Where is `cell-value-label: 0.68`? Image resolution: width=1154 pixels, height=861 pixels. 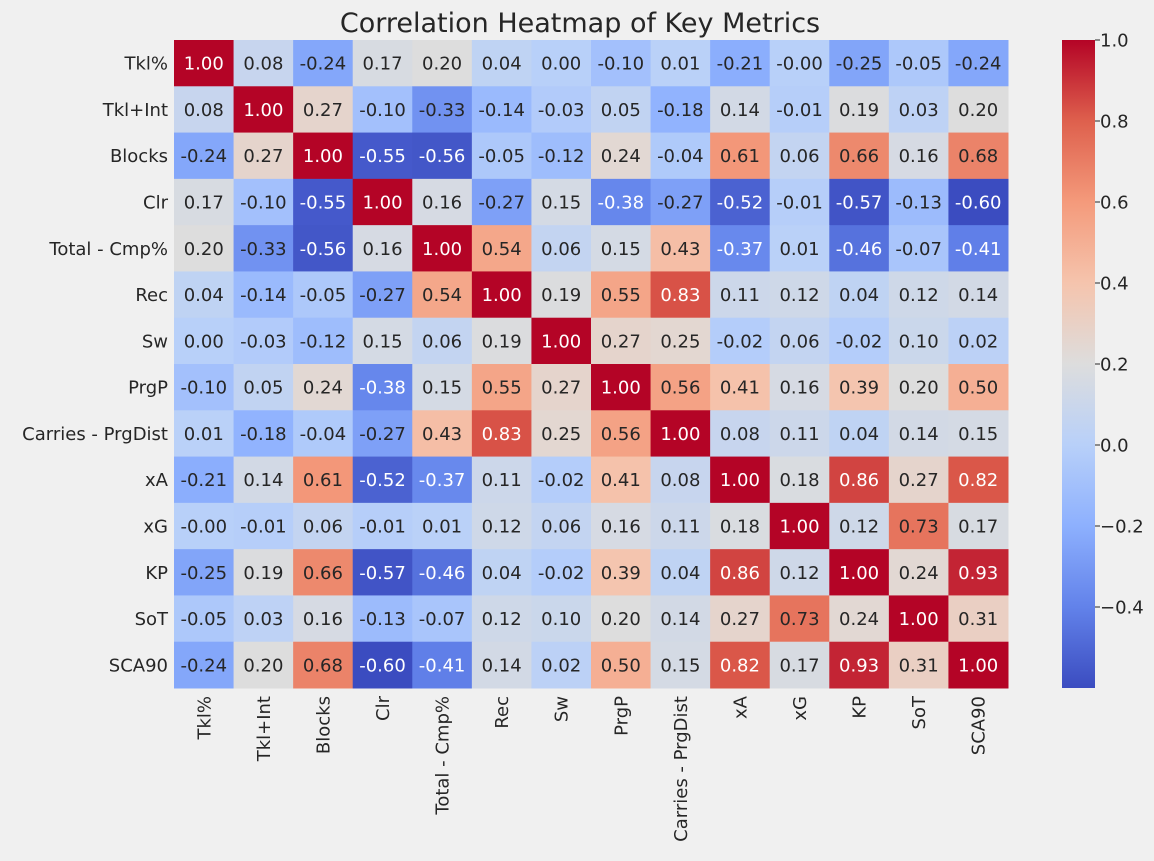
cell-value-label: 0.68 is located at coordinates (978, 156).